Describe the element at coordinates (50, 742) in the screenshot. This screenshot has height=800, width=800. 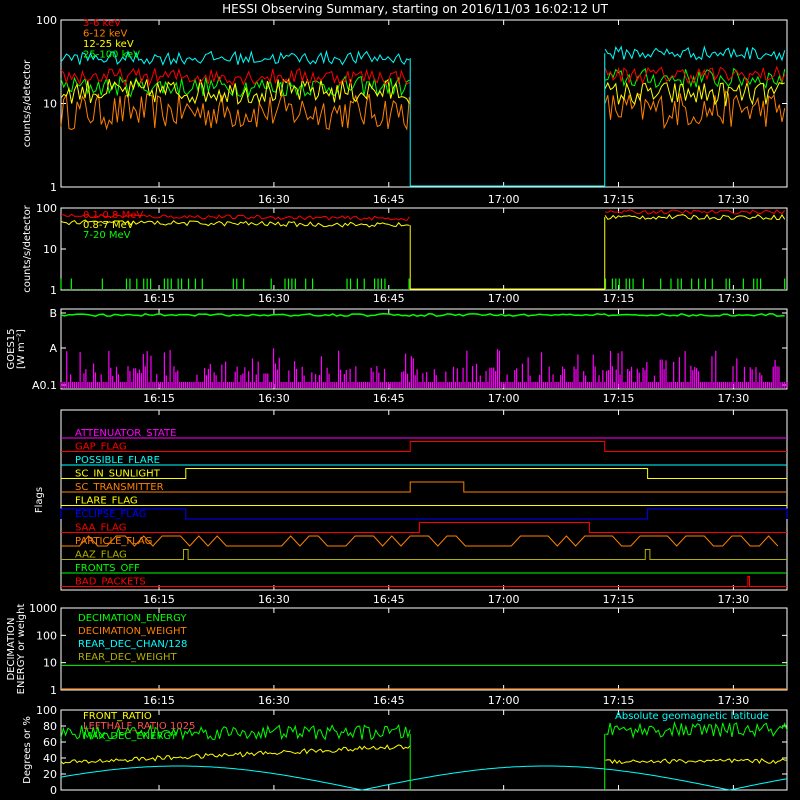
I see `y-tick-label: 60` at that location.